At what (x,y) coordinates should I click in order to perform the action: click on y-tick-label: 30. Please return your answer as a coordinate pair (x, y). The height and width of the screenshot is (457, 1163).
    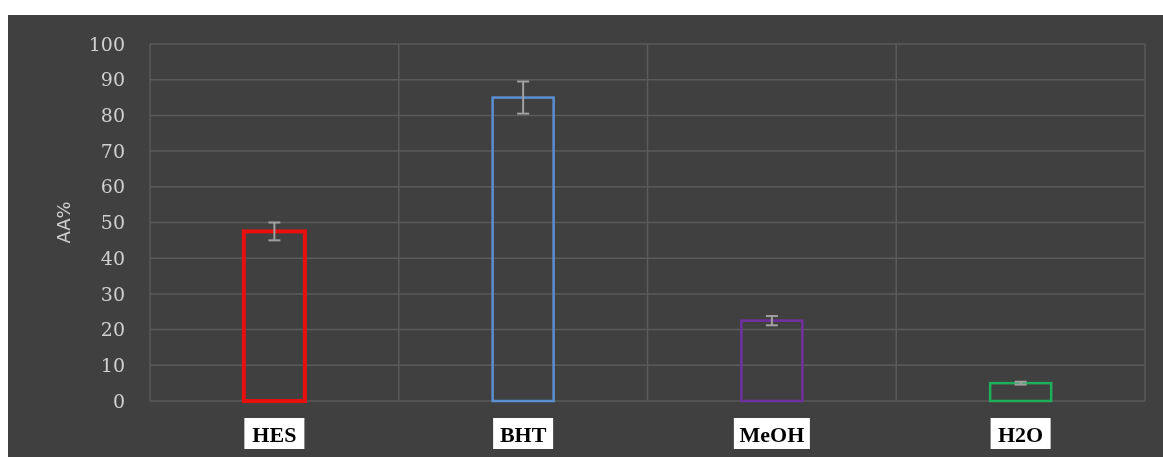
    Looking at the image, I should click on (112, 293).